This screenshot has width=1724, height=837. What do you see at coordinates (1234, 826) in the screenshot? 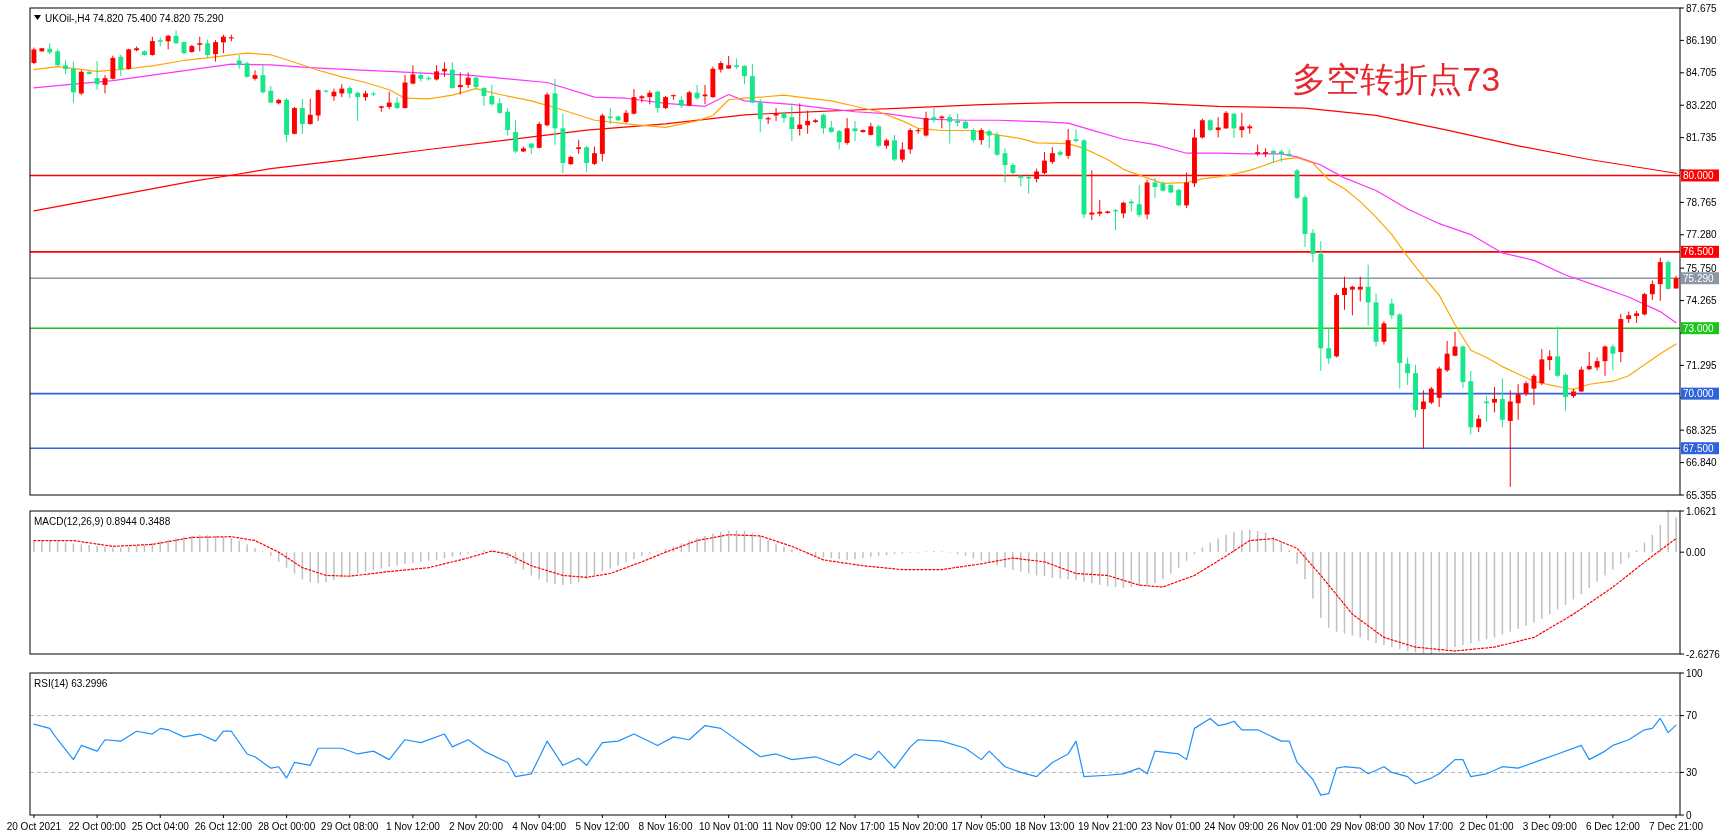
I see `x-tick-label: 24 Nov 09:00` at bounding box center [1234, 826].